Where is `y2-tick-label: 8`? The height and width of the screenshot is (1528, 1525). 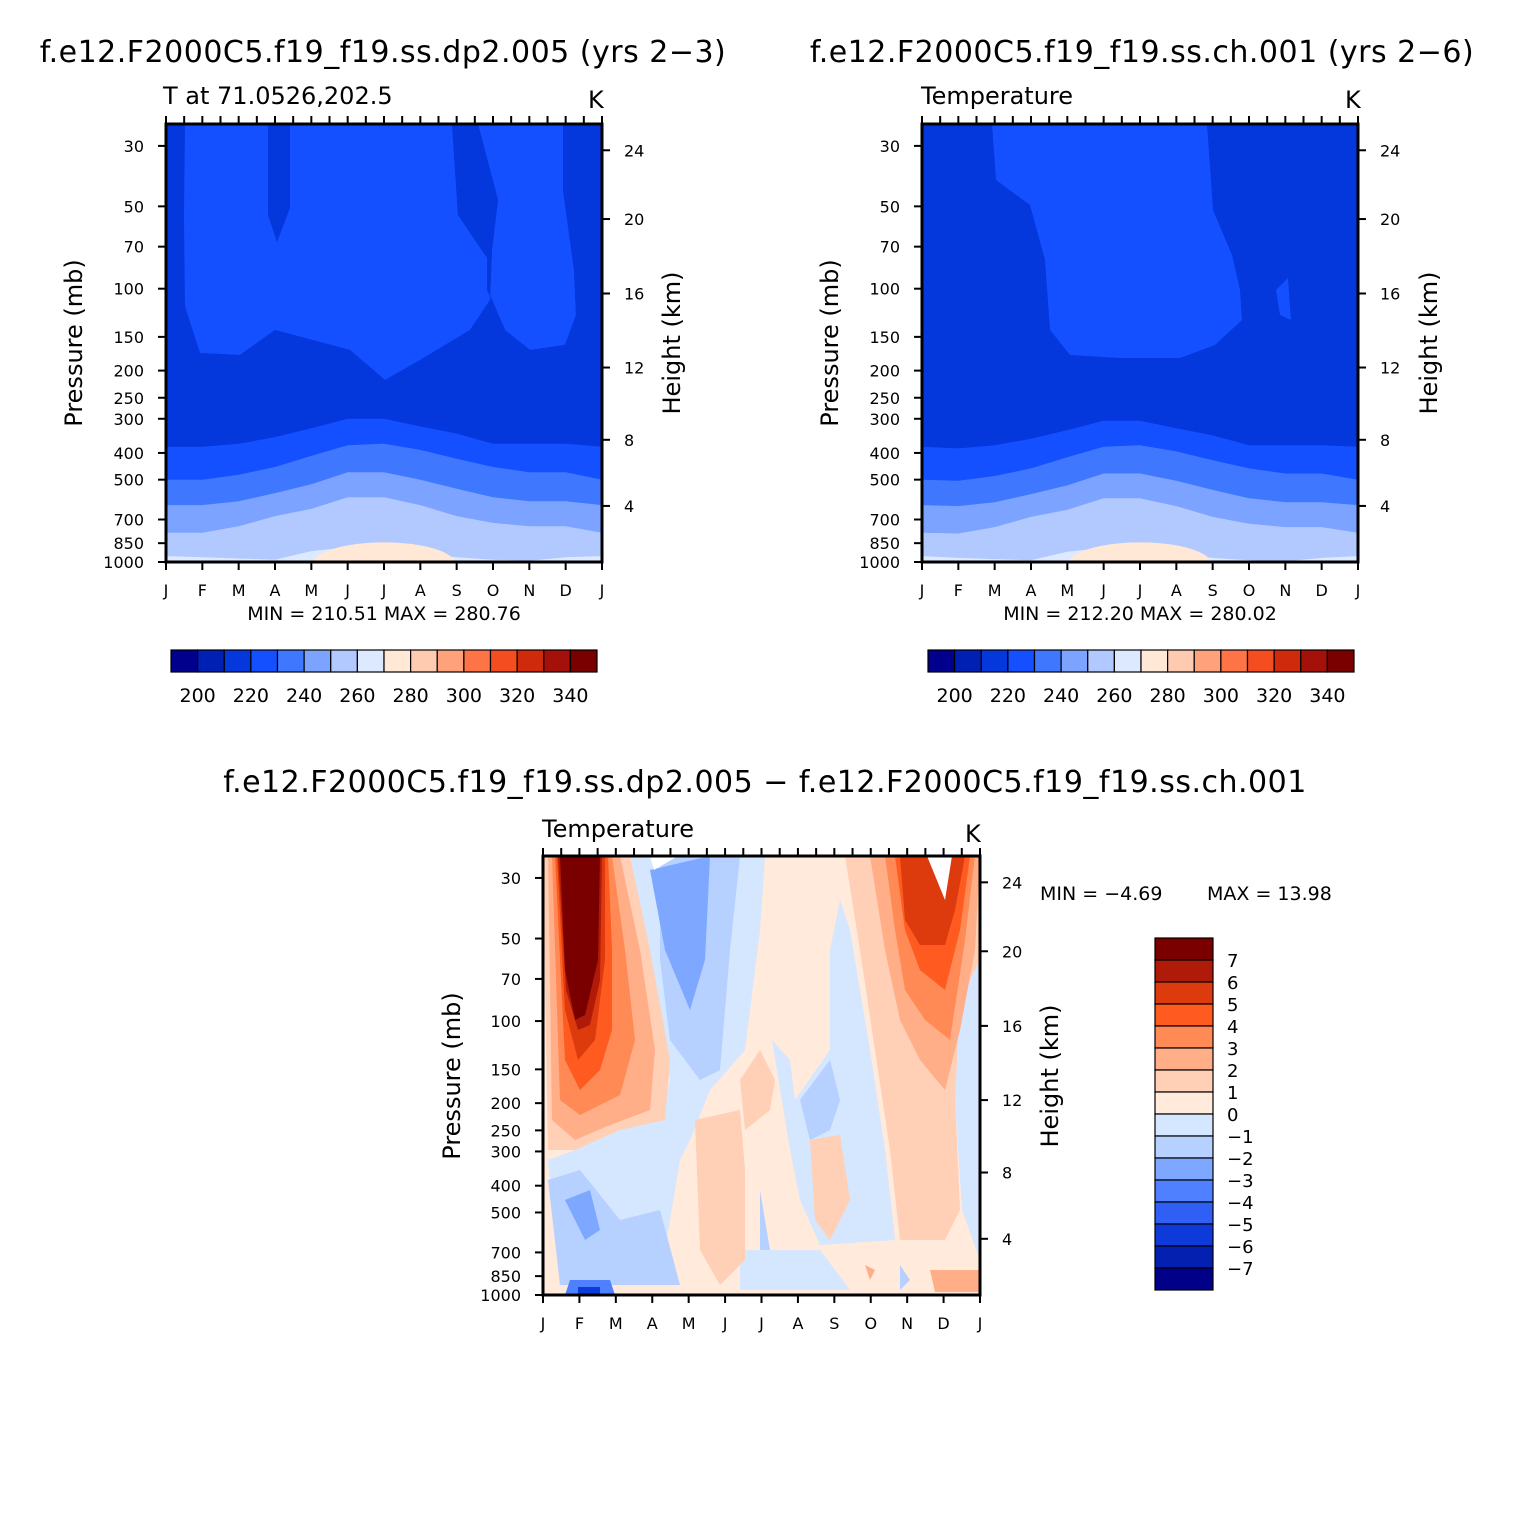 y2-tick-label: 8 is located at coordinates (629, 440).